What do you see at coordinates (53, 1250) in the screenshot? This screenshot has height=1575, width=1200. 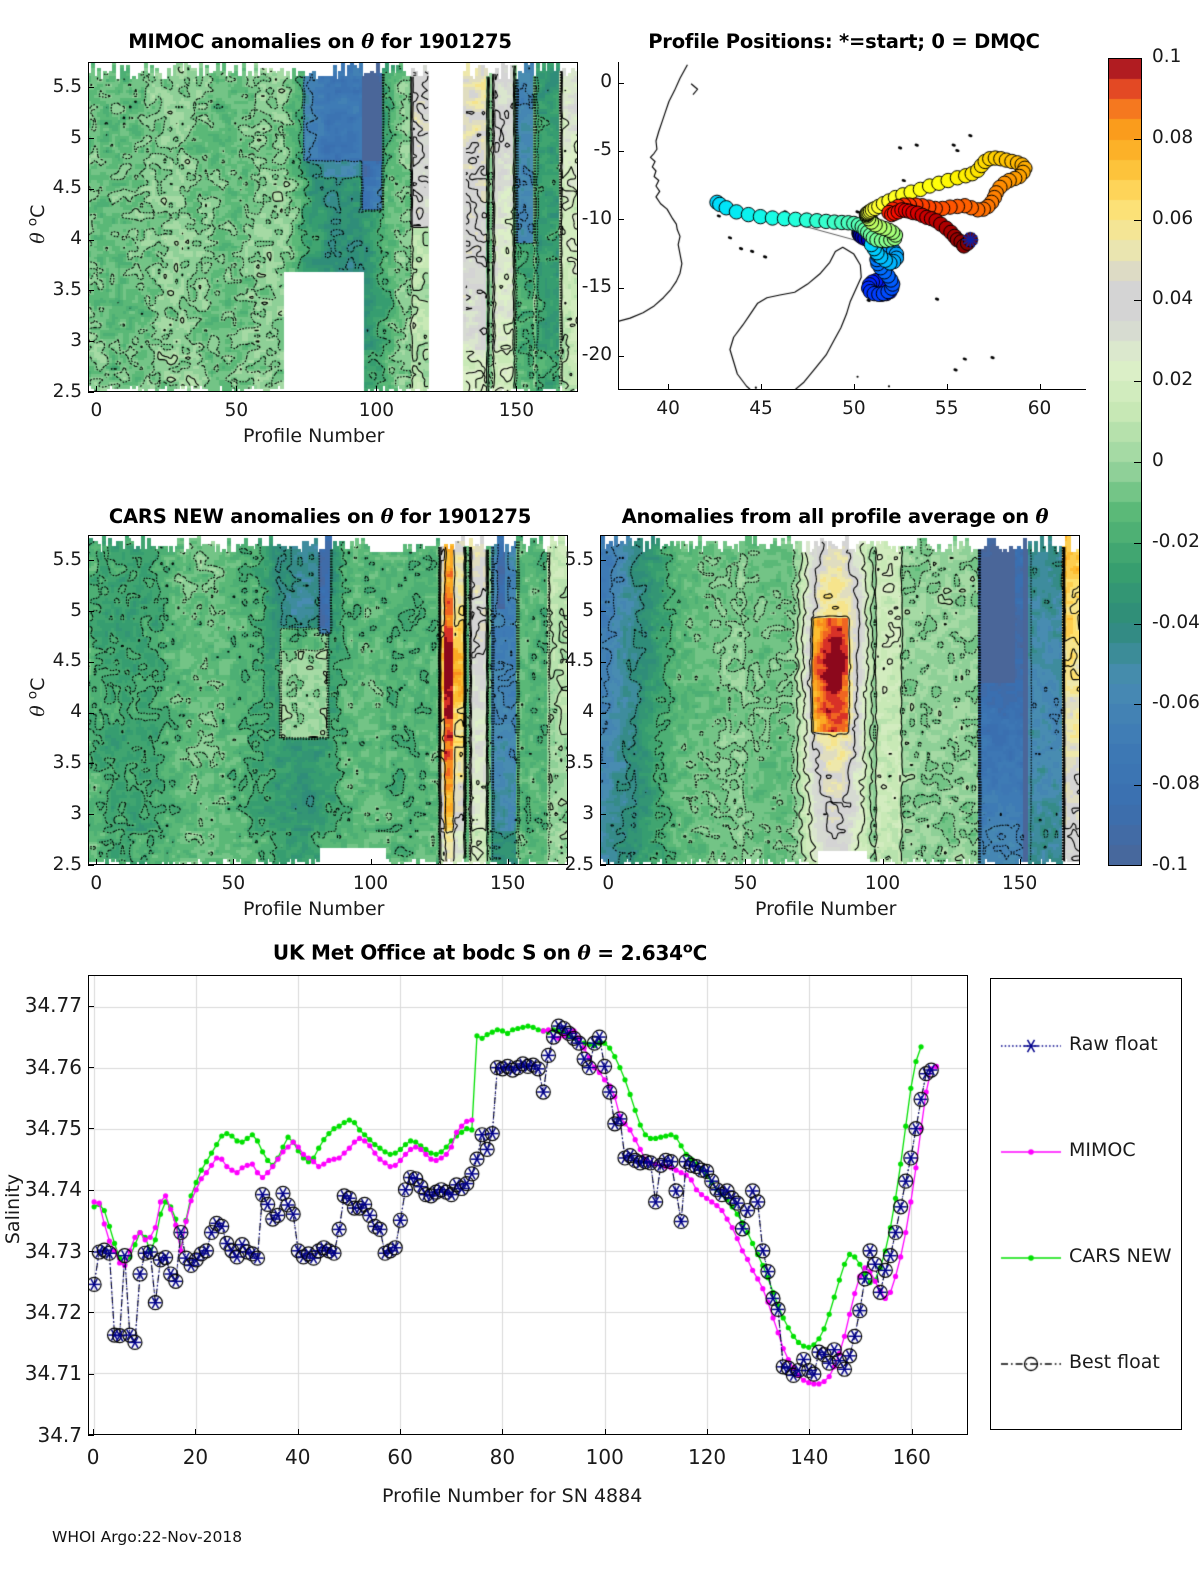 I see `y-tick-label: 34.73` at bounding box center [53, 1250].